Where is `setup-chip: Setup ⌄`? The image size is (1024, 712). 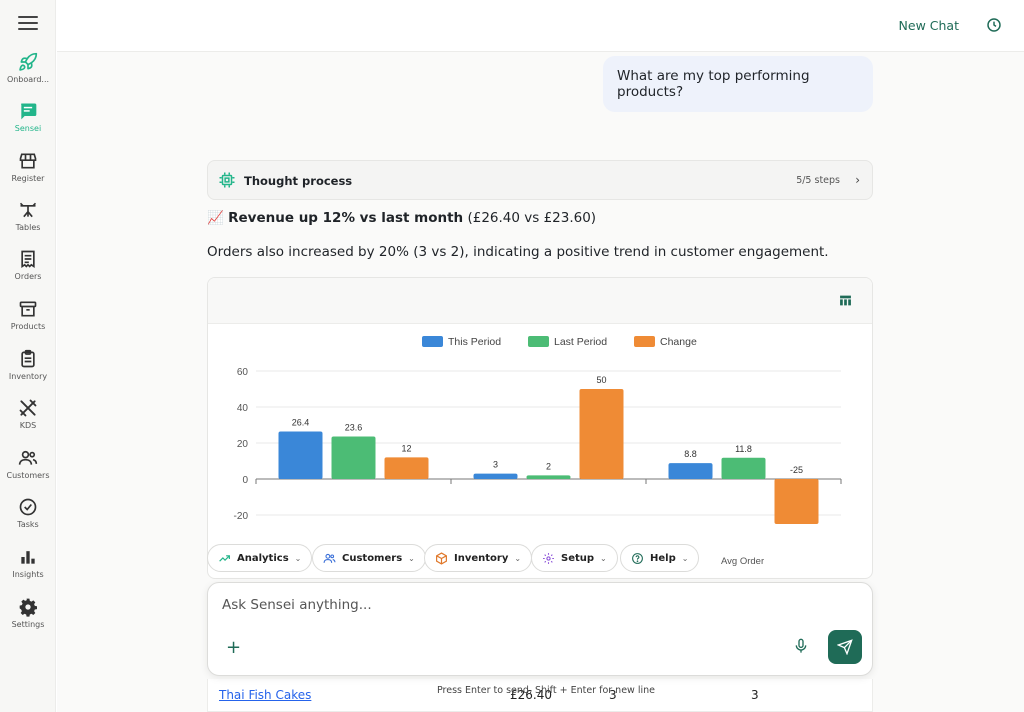
setup-chip: Setup ⌄ is located at coordinates (574, 558).